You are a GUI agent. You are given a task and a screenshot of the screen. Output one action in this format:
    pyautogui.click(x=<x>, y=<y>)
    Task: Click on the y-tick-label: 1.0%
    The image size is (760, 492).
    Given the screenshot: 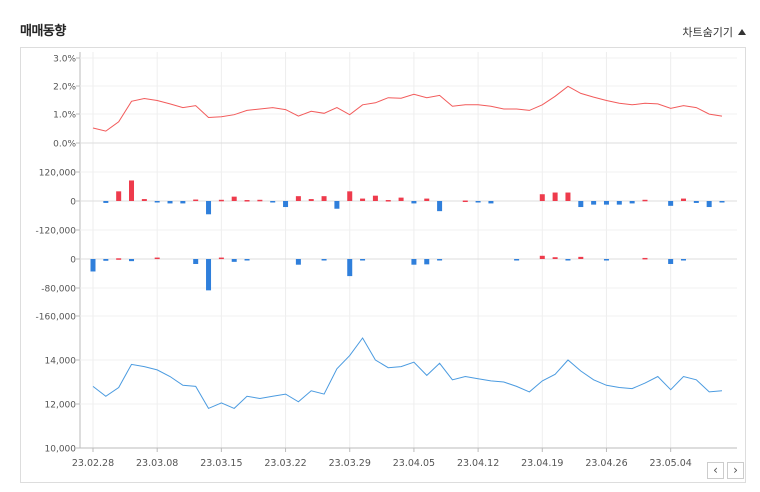 What is the action you would take?
    pyautogui.click(x=64, y=116)
    